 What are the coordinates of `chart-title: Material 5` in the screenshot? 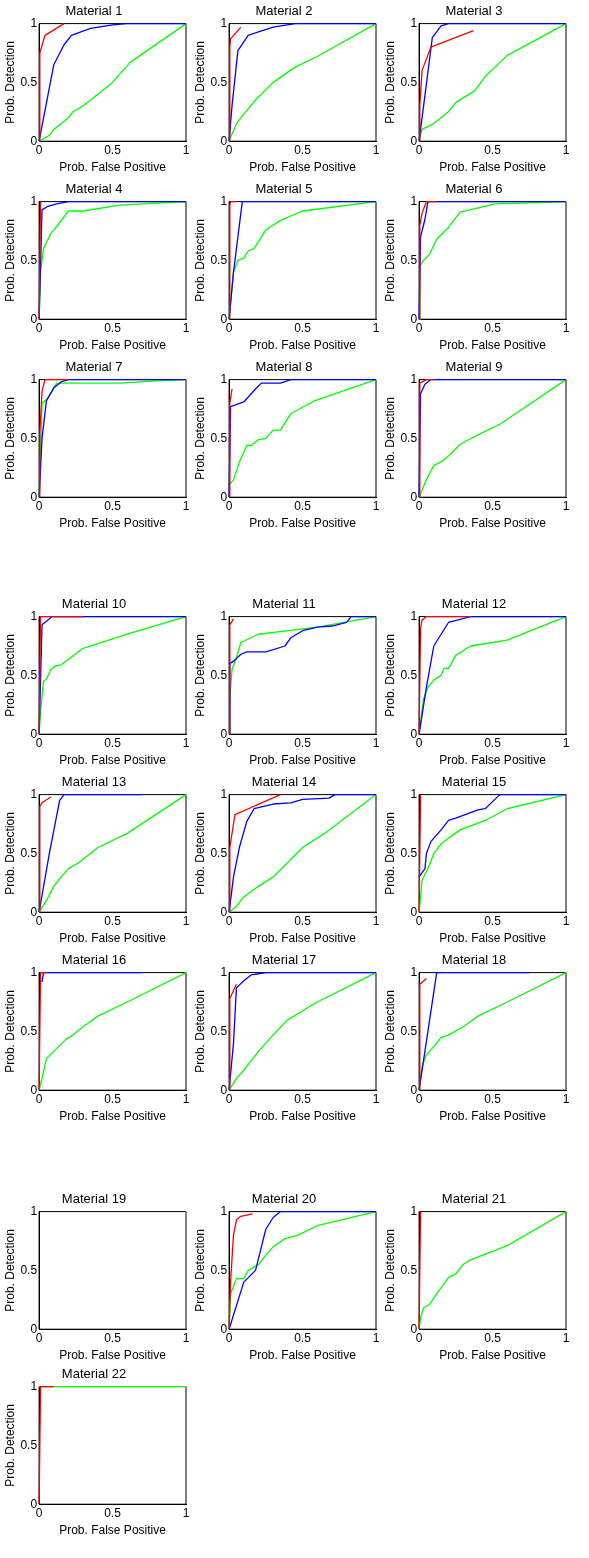 It's located at (284, 189).